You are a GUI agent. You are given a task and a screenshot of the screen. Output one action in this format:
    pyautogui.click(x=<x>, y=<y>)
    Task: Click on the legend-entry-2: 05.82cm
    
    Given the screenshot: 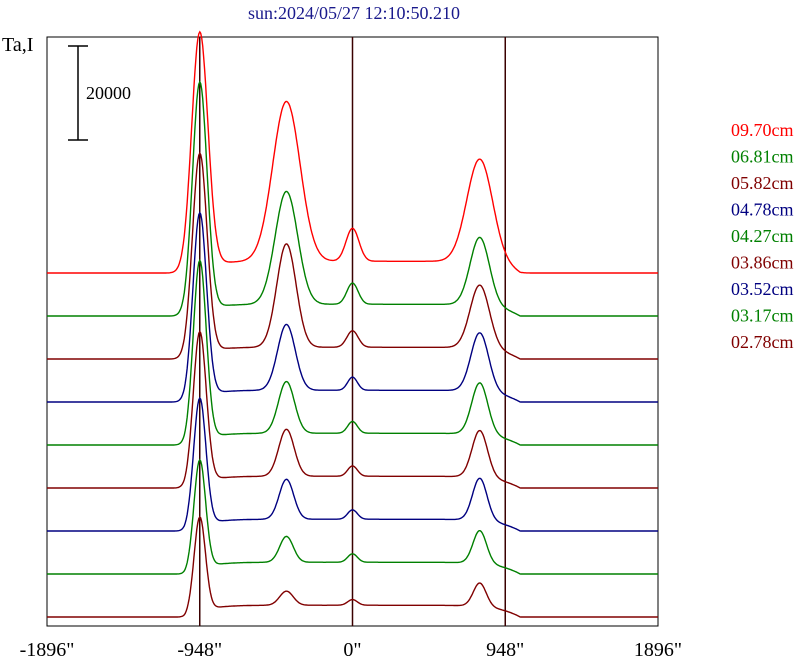 What is the action you would take?
    pyautogui.click(x=762, y=183)
    